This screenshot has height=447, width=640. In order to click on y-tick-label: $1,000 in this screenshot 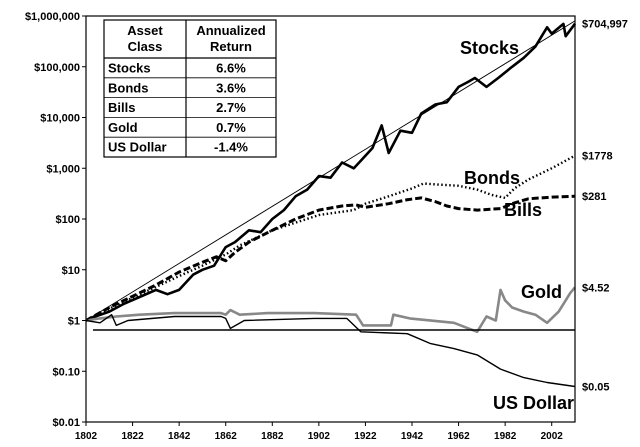, I will do `click(63, 169)`.